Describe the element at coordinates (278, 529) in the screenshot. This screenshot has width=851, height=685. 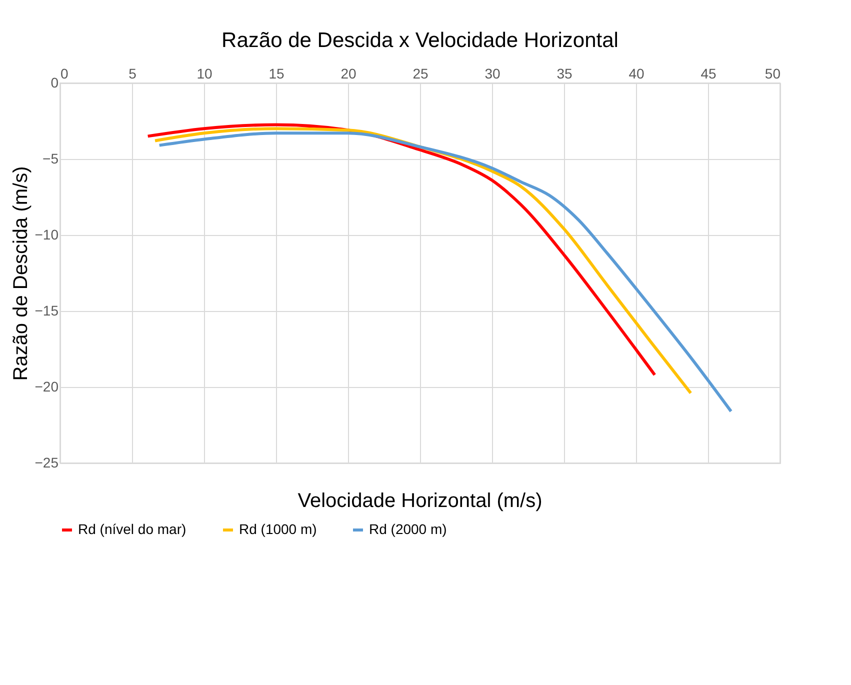
I see `legend-label: Rd (1000 m)` at that location.